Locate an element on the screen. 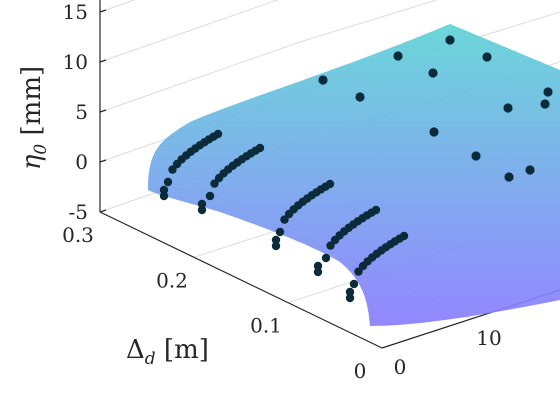  x-tick-label: 0 is located at coordinates (400, 367).